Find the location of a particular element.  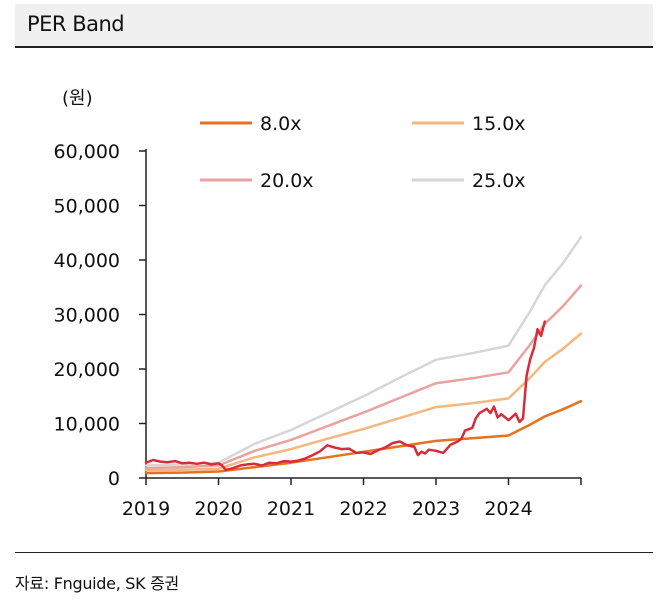

legend-label: 8.0x is located at coordinates (280, 124).